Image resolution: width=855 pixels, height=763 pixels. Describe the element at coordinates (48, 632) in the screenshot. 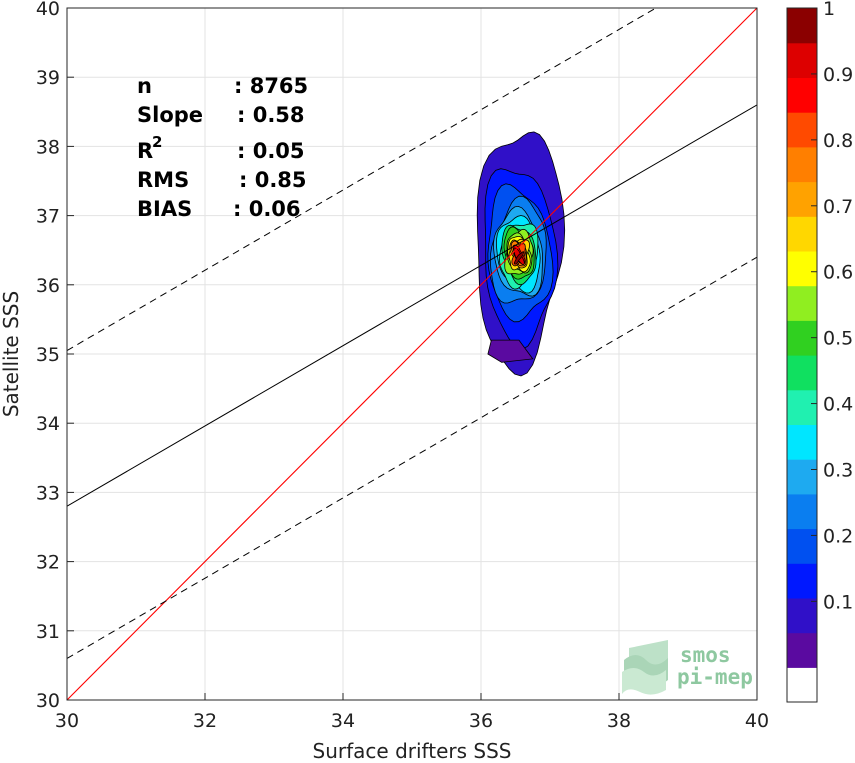

I see `y-tick-label: 31` at that location.